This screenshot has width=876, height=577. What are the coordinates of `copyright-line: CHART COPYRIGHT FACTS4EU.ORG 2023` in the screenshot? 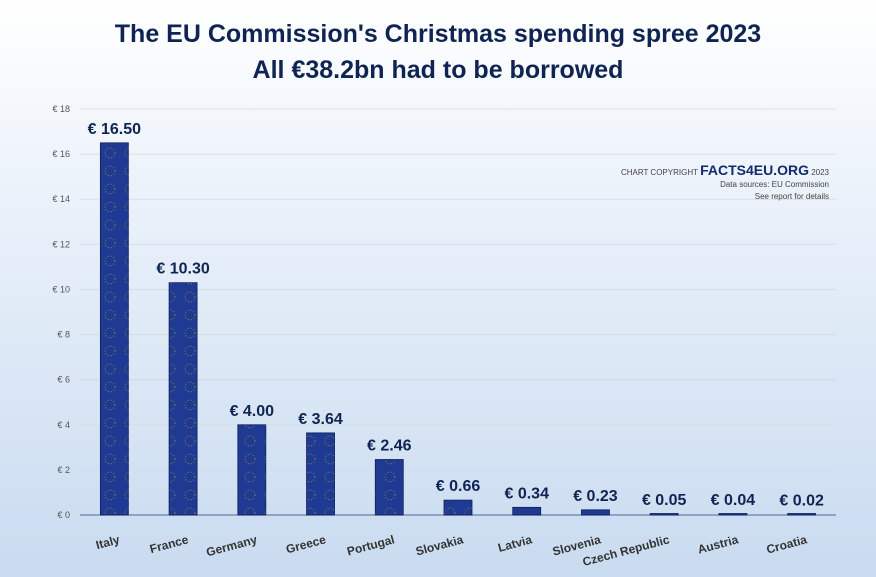 It's located at (724, 170).